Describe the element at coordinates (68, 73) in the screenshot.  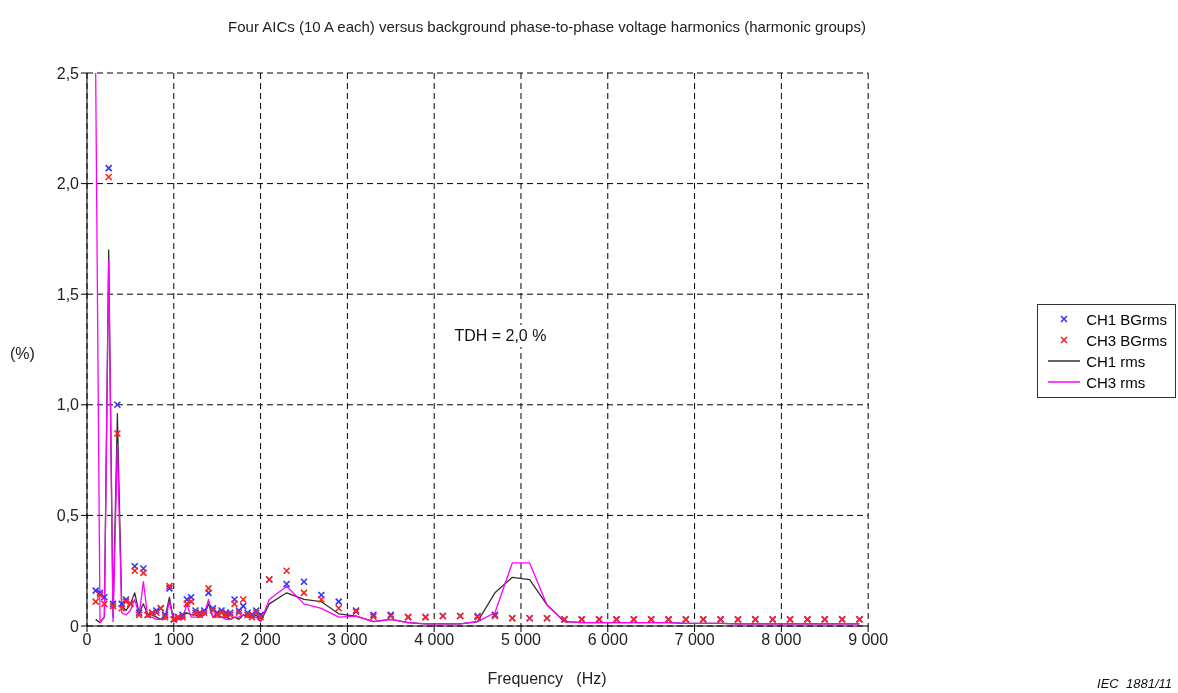
I see `y-tick-label: 2,5` at that location.